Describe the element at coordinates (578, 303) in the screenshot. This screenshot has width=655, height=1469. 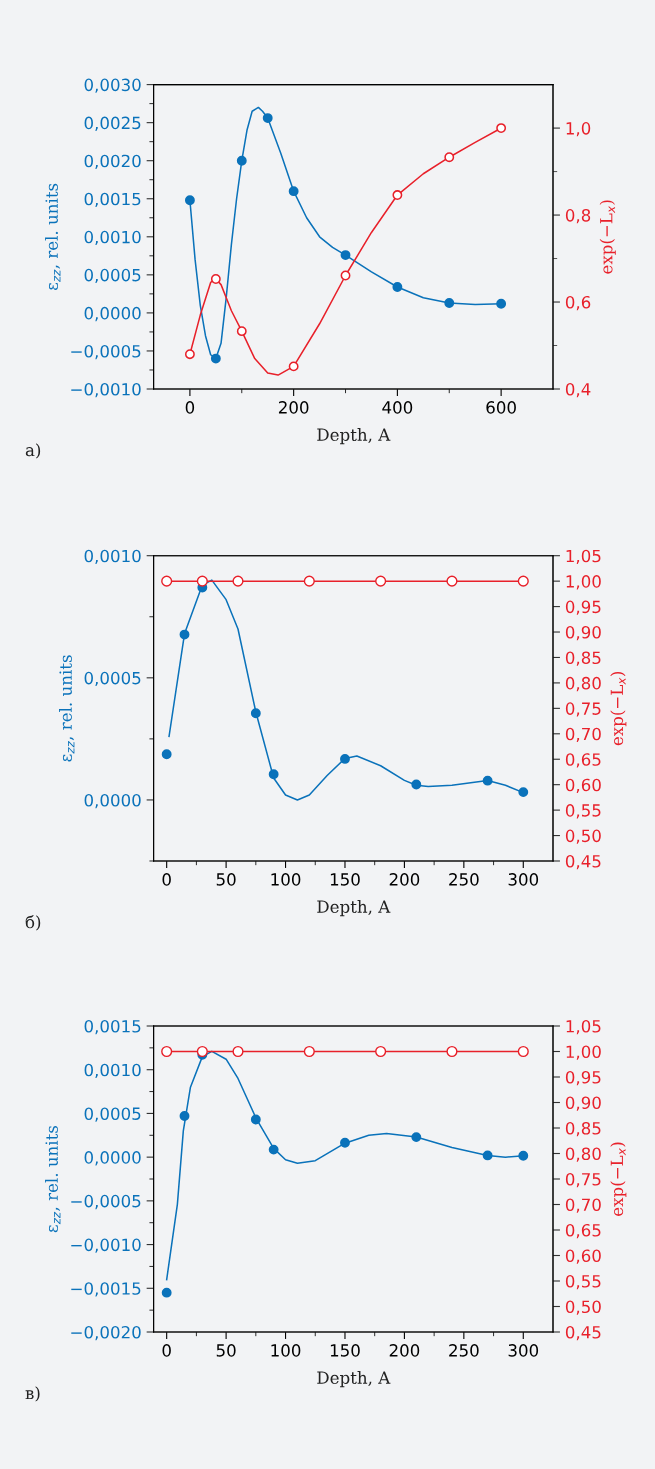
I see `y2-tick-label: 0,6` at that location.